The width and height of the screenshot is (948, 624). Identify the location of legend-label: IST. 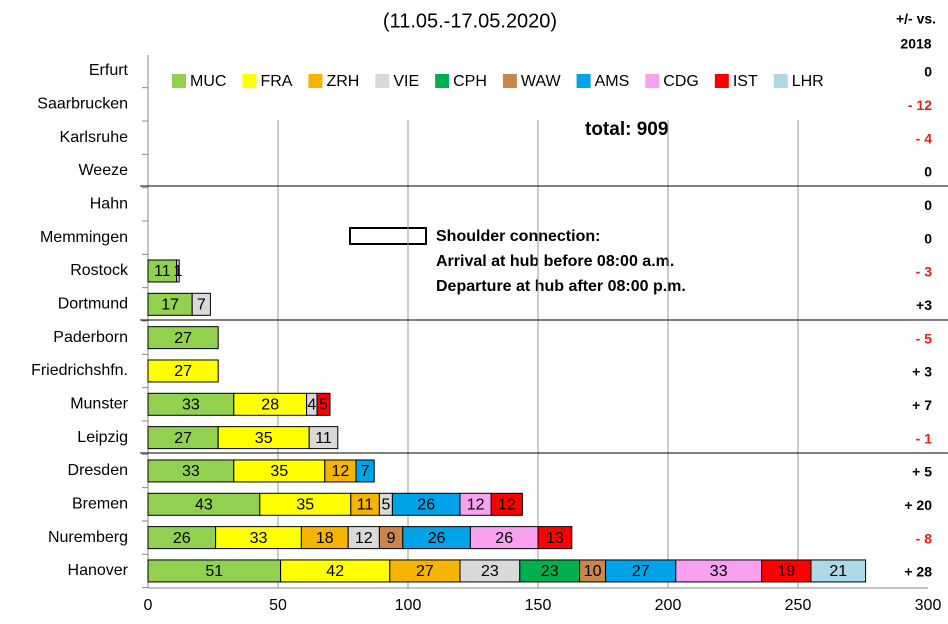
(745, 81).